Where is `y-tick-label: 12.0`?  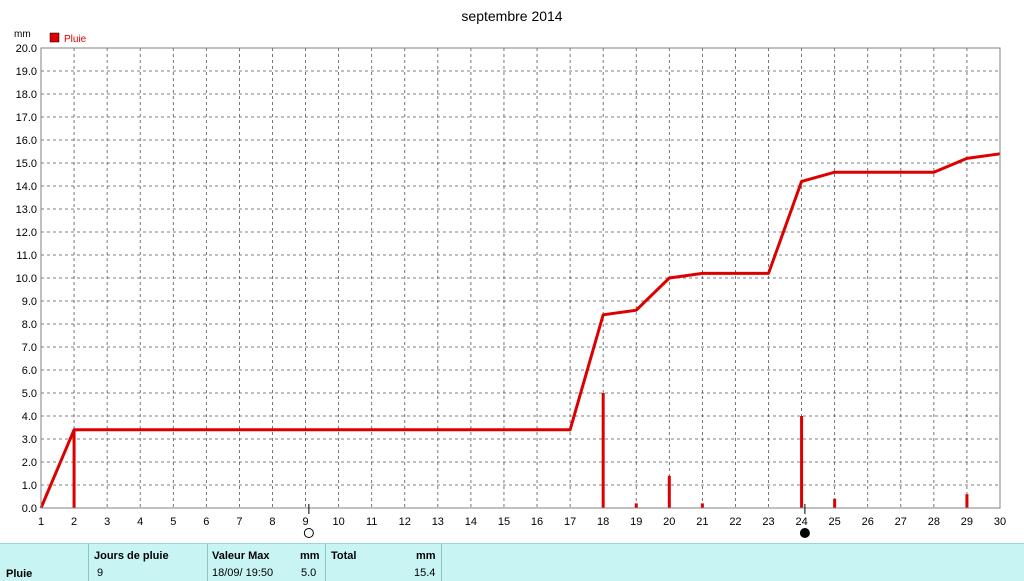
y-tick-label: 12.0 is located at coordinates (26, 233).